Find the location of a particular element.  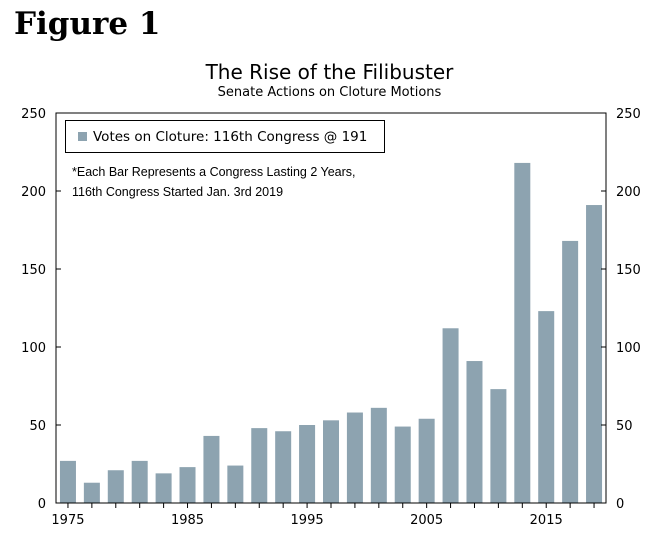

bar-1977 is located at coordinates (91, 492).